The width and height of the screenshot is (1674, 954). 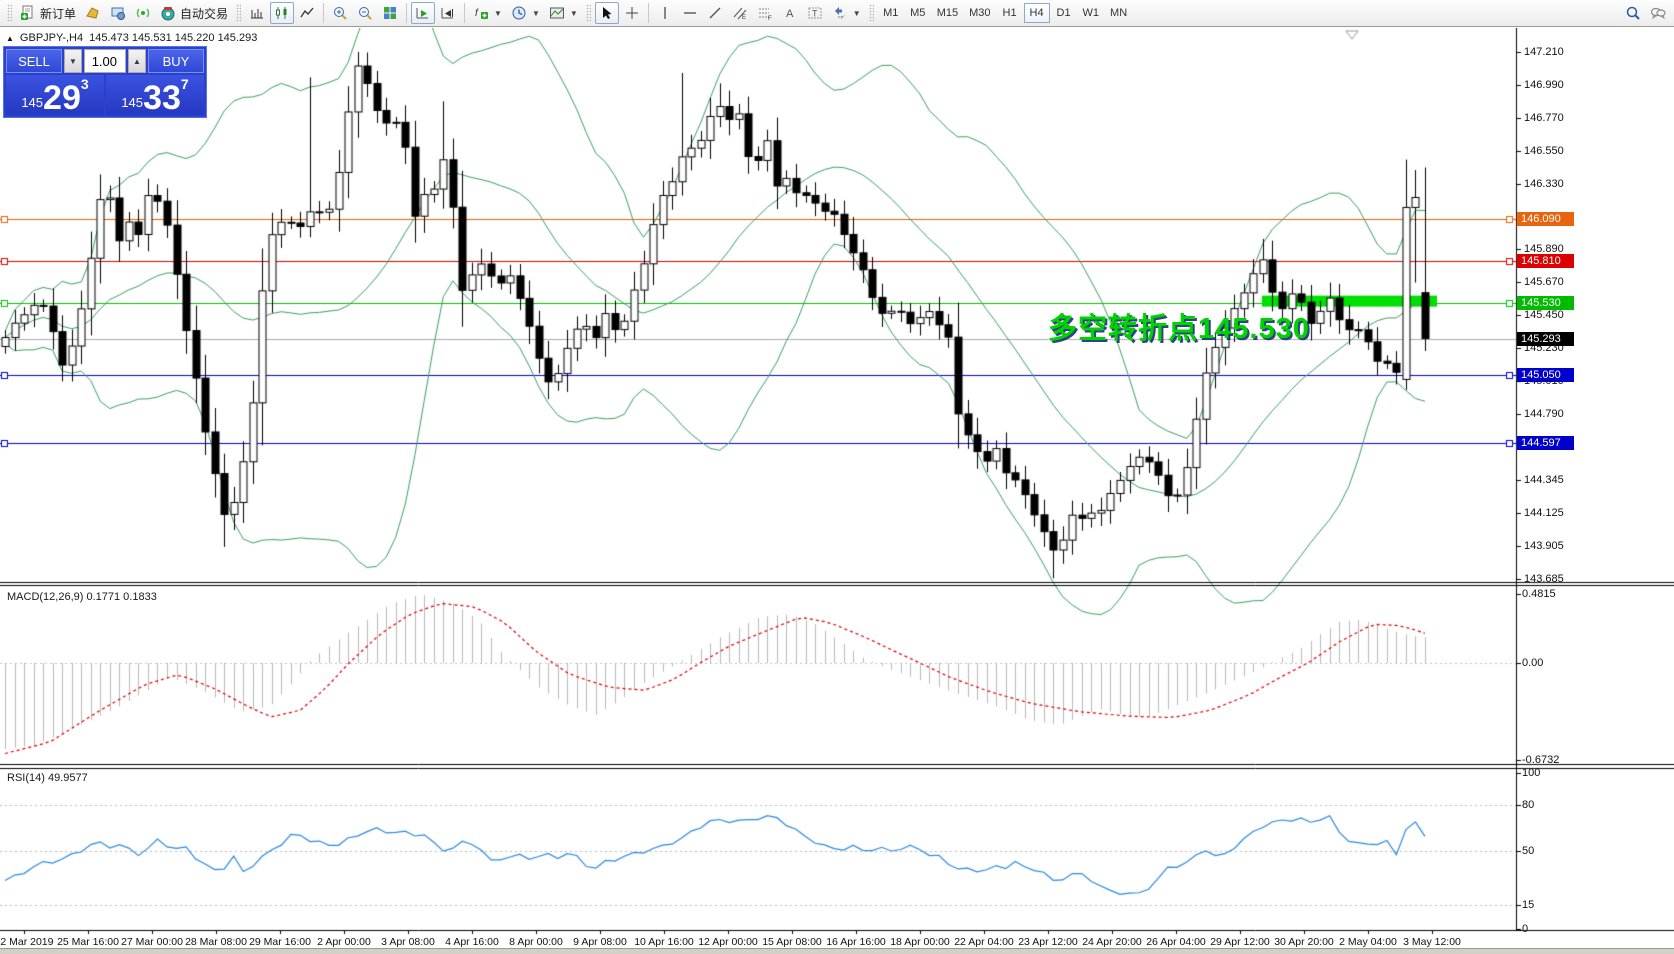 I want to click on buy-button: BUY, so click(x=176, y=61).